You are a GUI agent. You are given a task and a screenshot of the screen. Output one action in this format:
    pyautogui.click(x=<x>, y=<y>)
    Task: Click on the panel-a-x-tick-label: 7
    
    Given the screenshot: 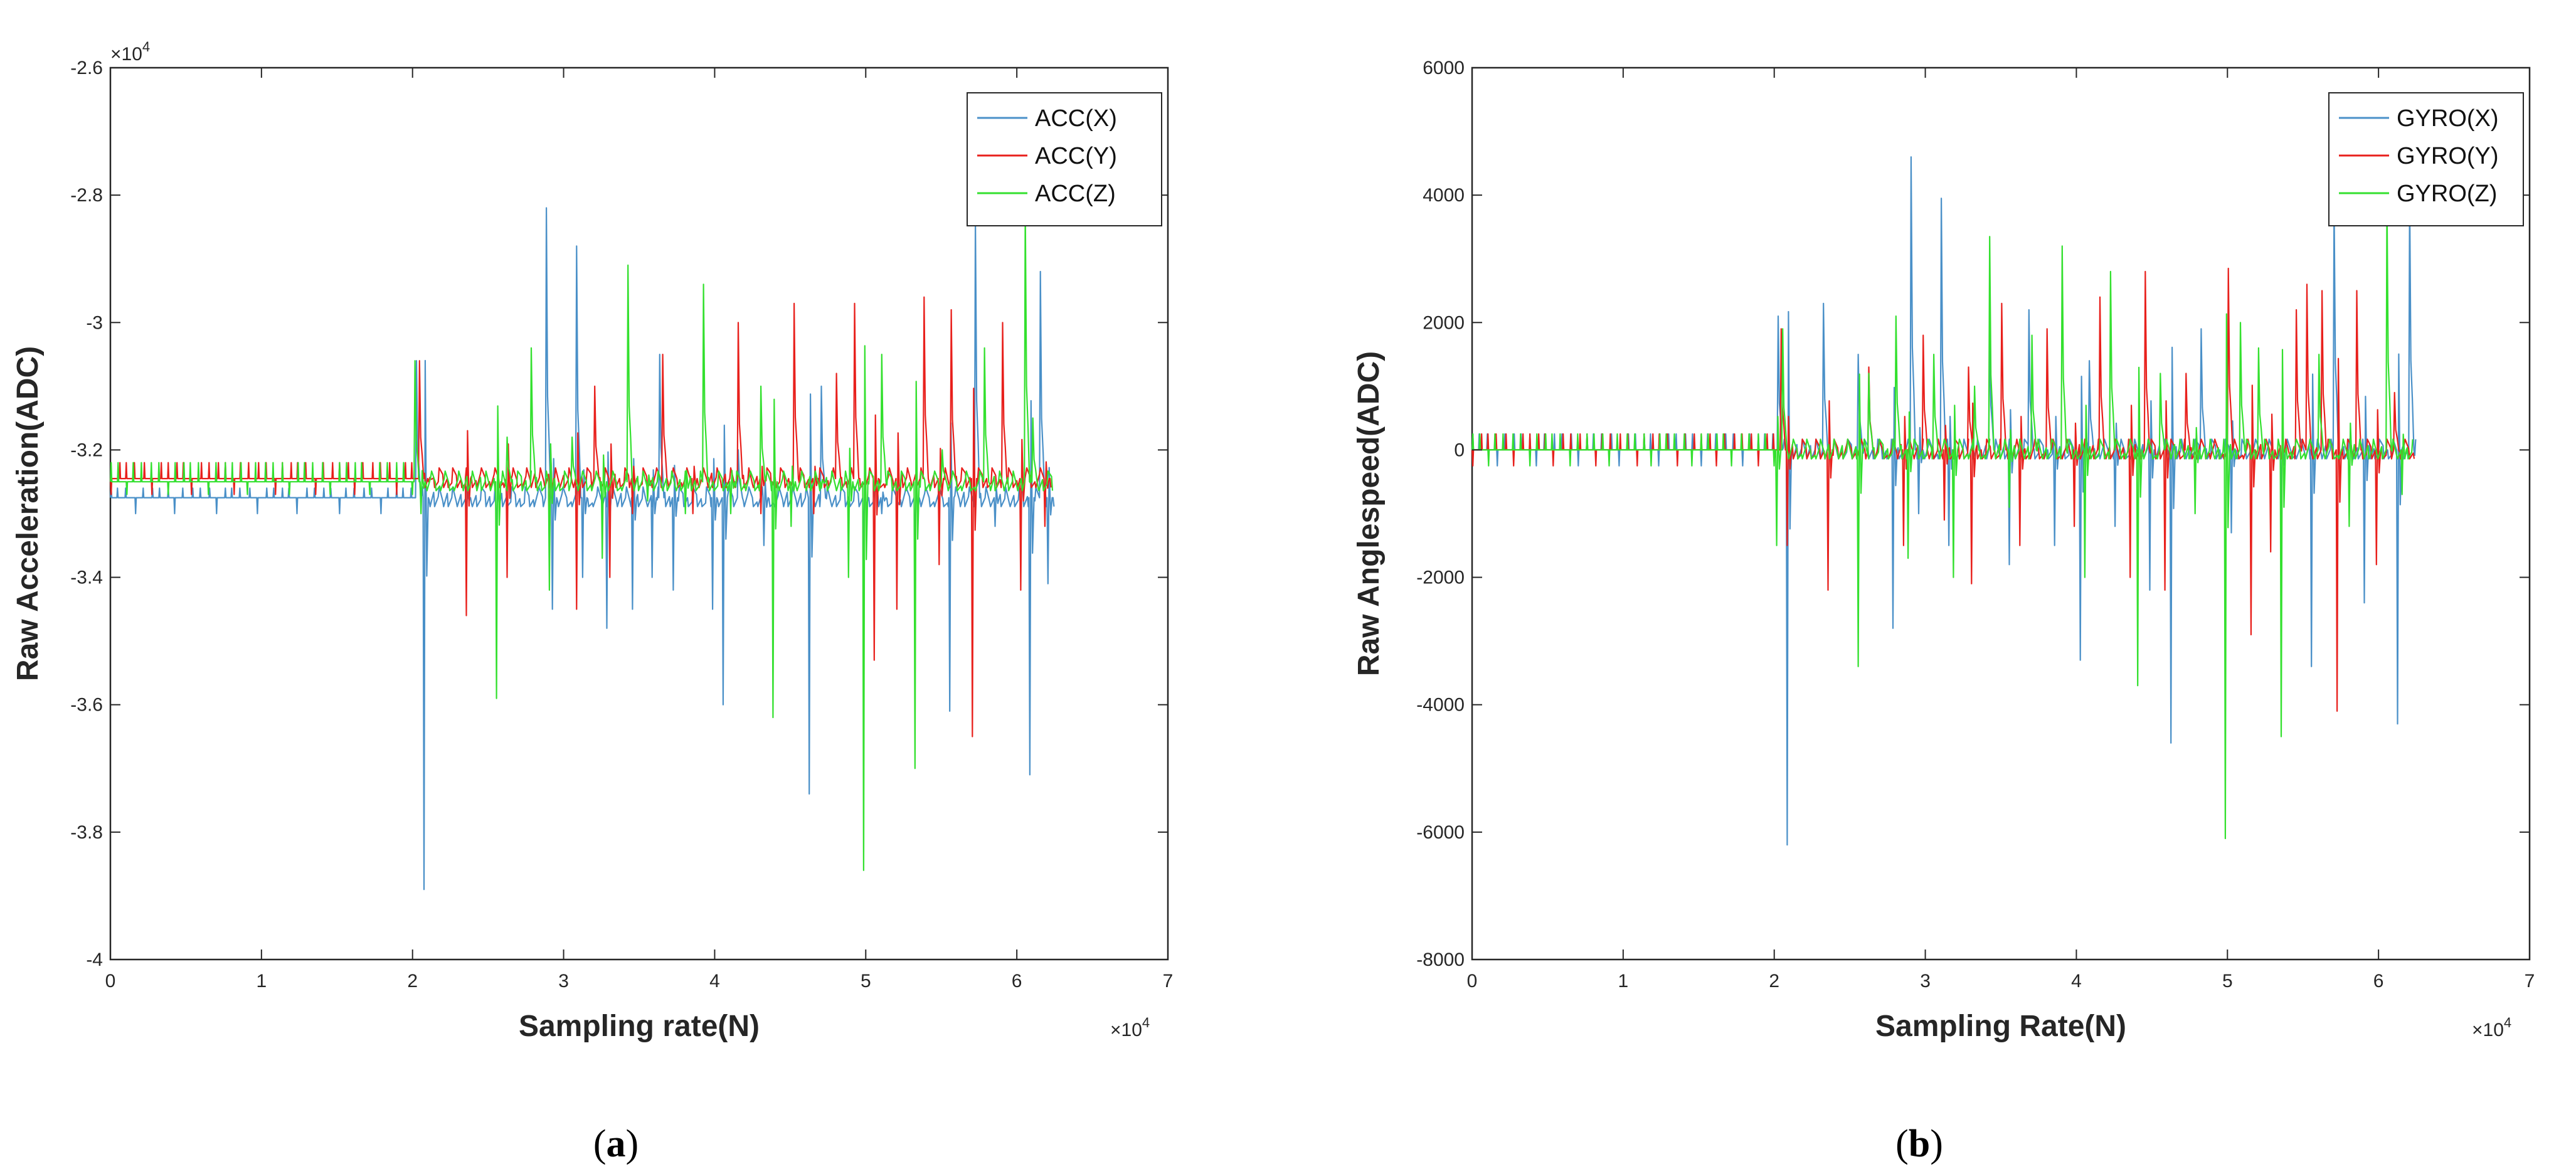 What is the action you would take?
    pyautogui.click(x=1168, y=981)
    